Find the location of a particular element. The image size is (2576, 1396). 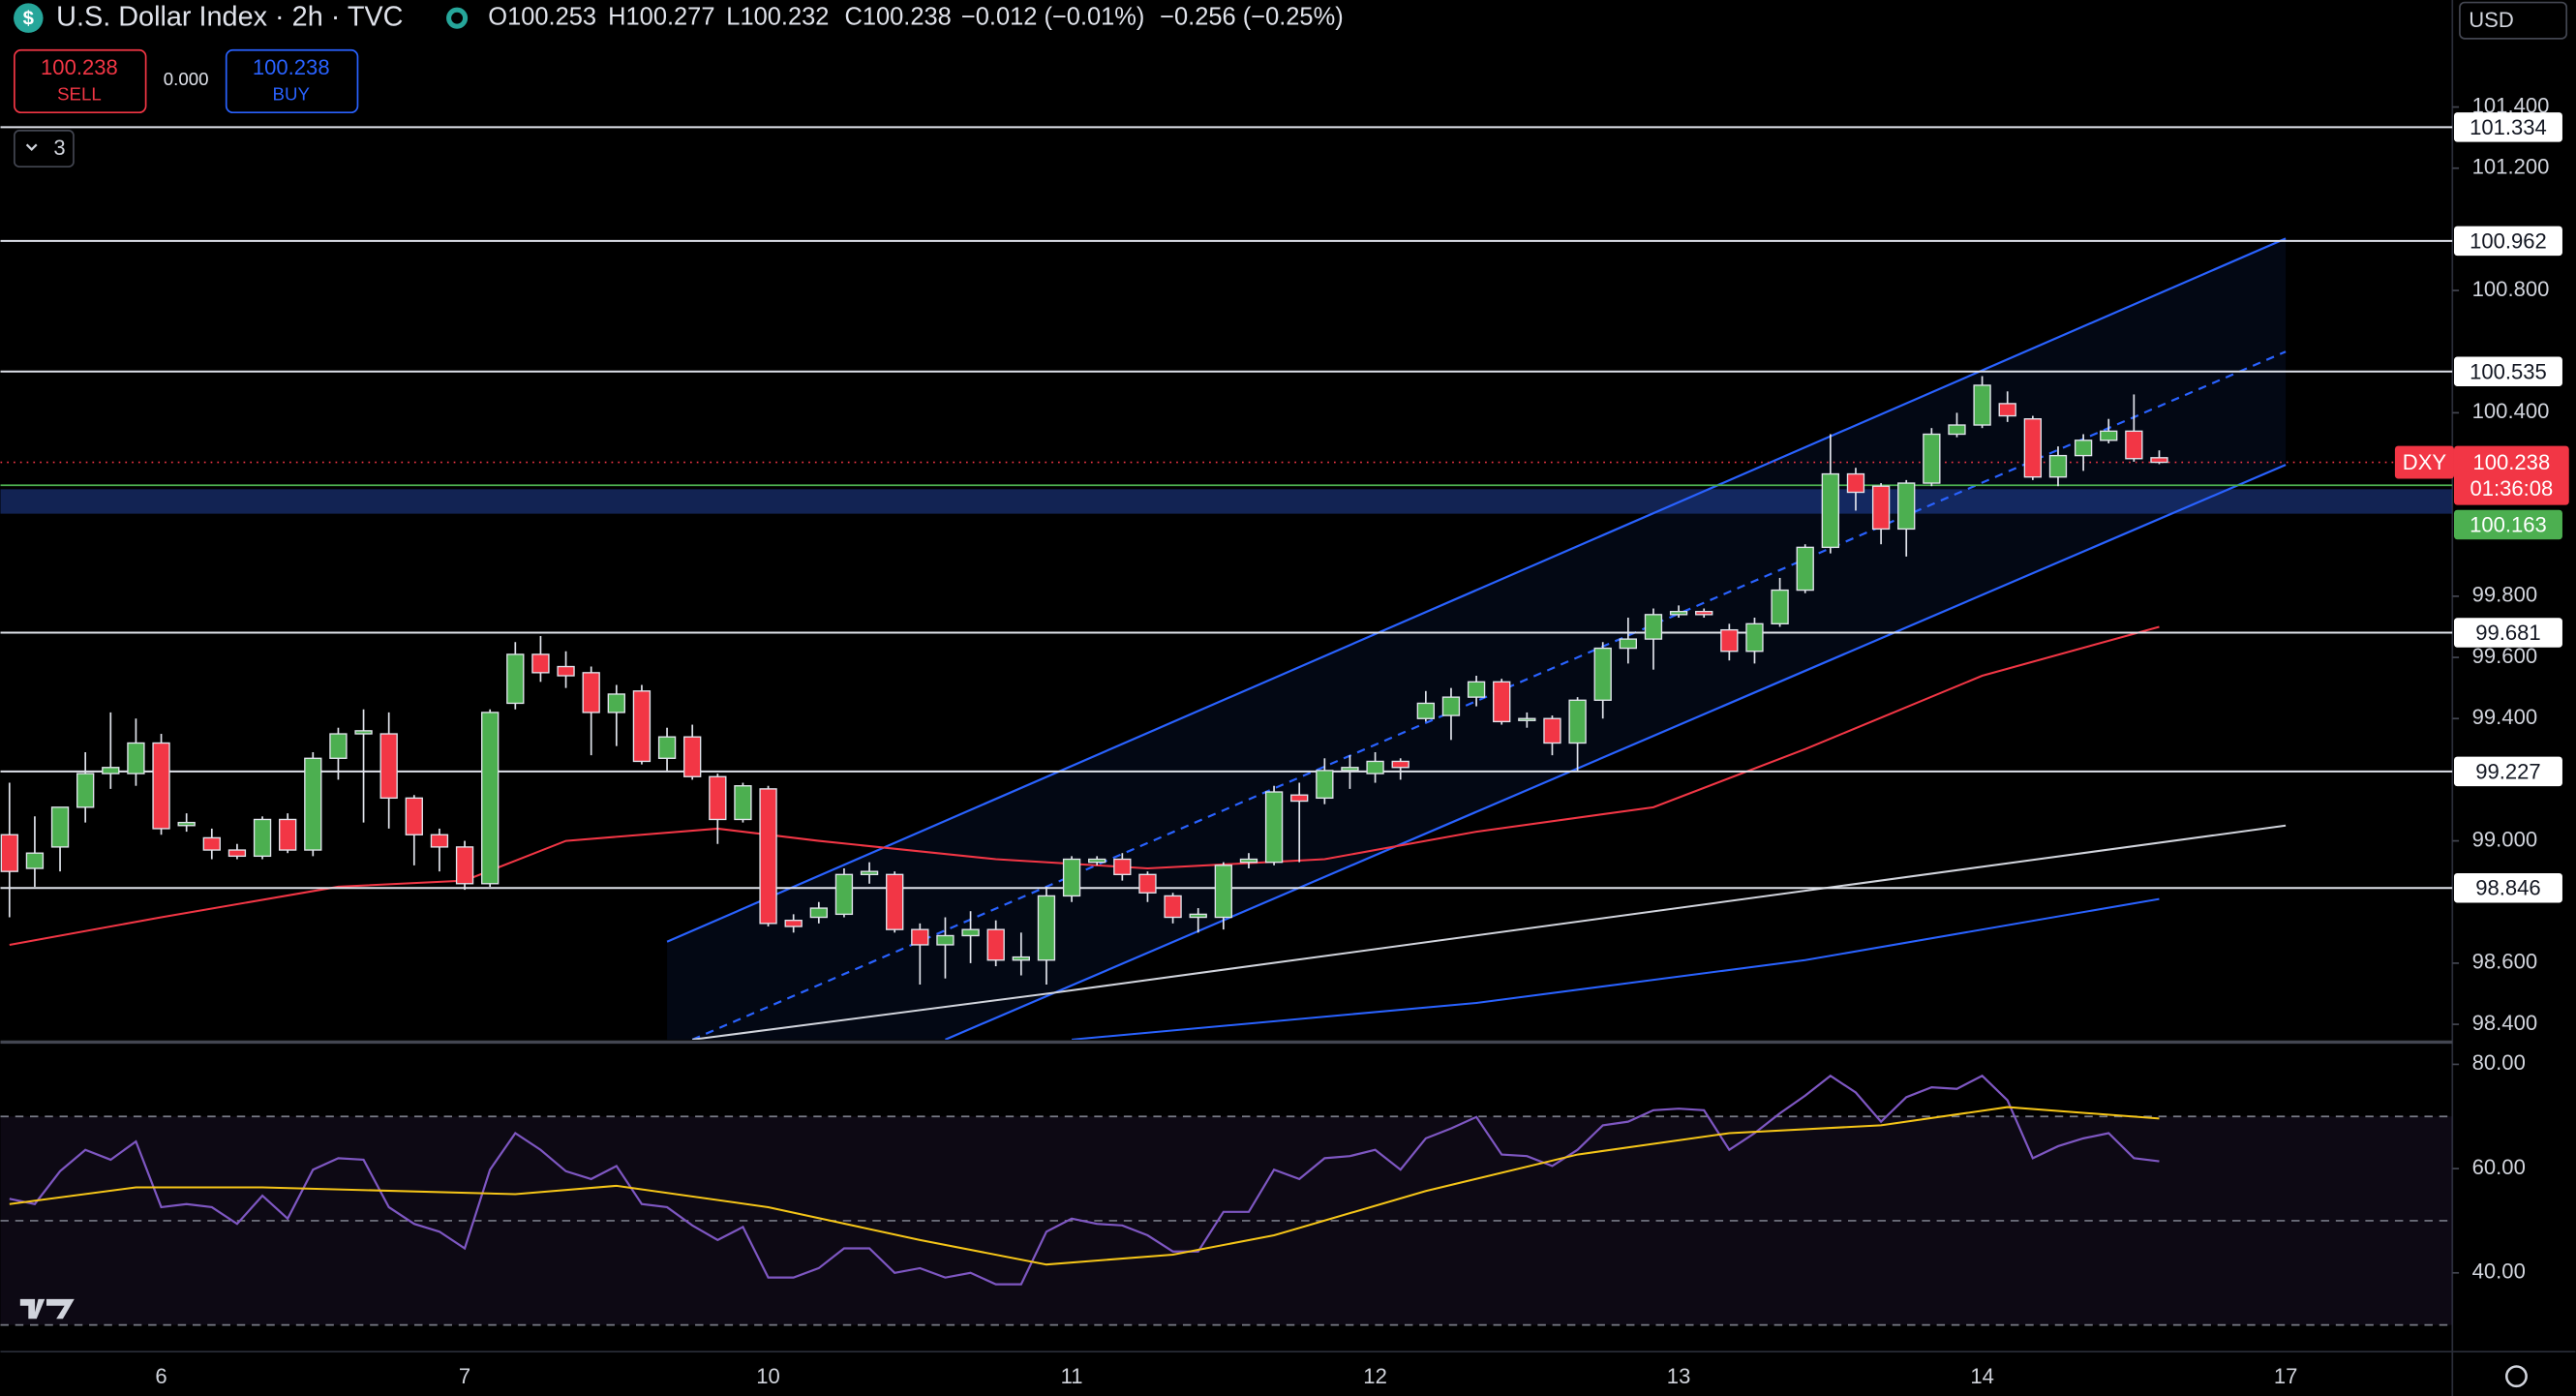

y-tick-label: 98.400 is located at coordinates (2504, 1023).